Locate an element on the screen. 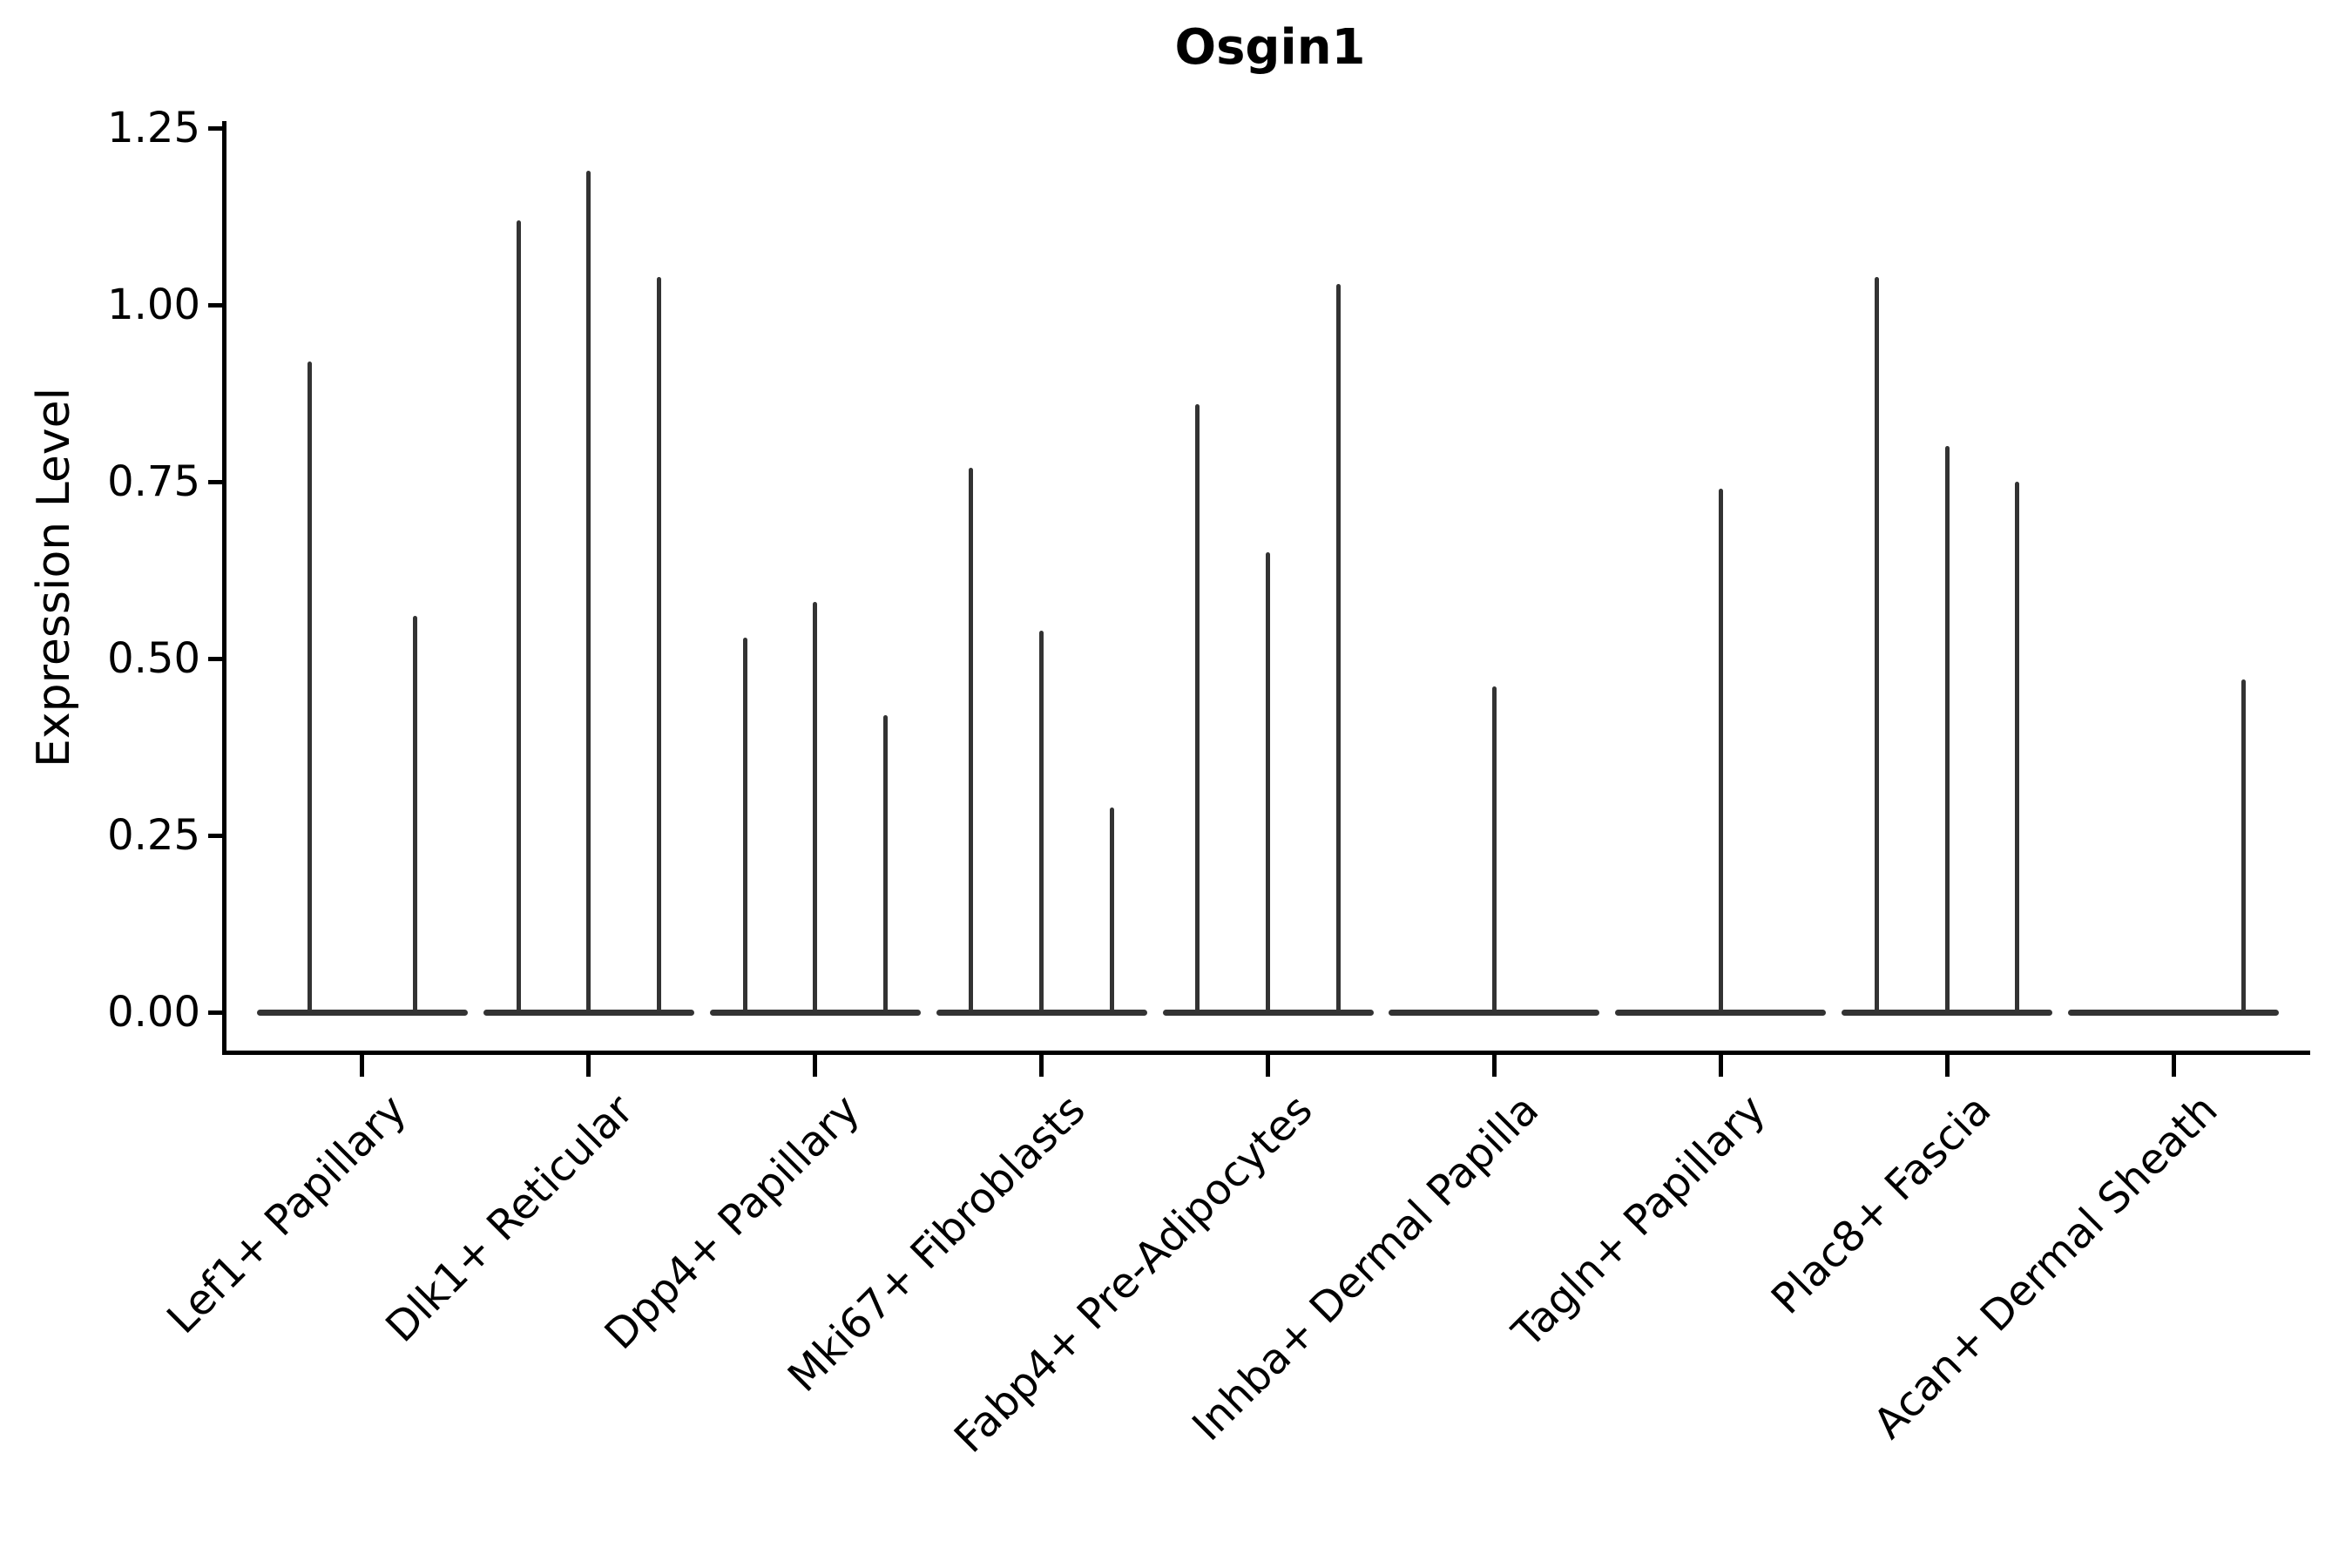 The height and width of the screenshot is (1568, 2352). y-tick-label-text: 0.25 is located at coordinates (153, 835).